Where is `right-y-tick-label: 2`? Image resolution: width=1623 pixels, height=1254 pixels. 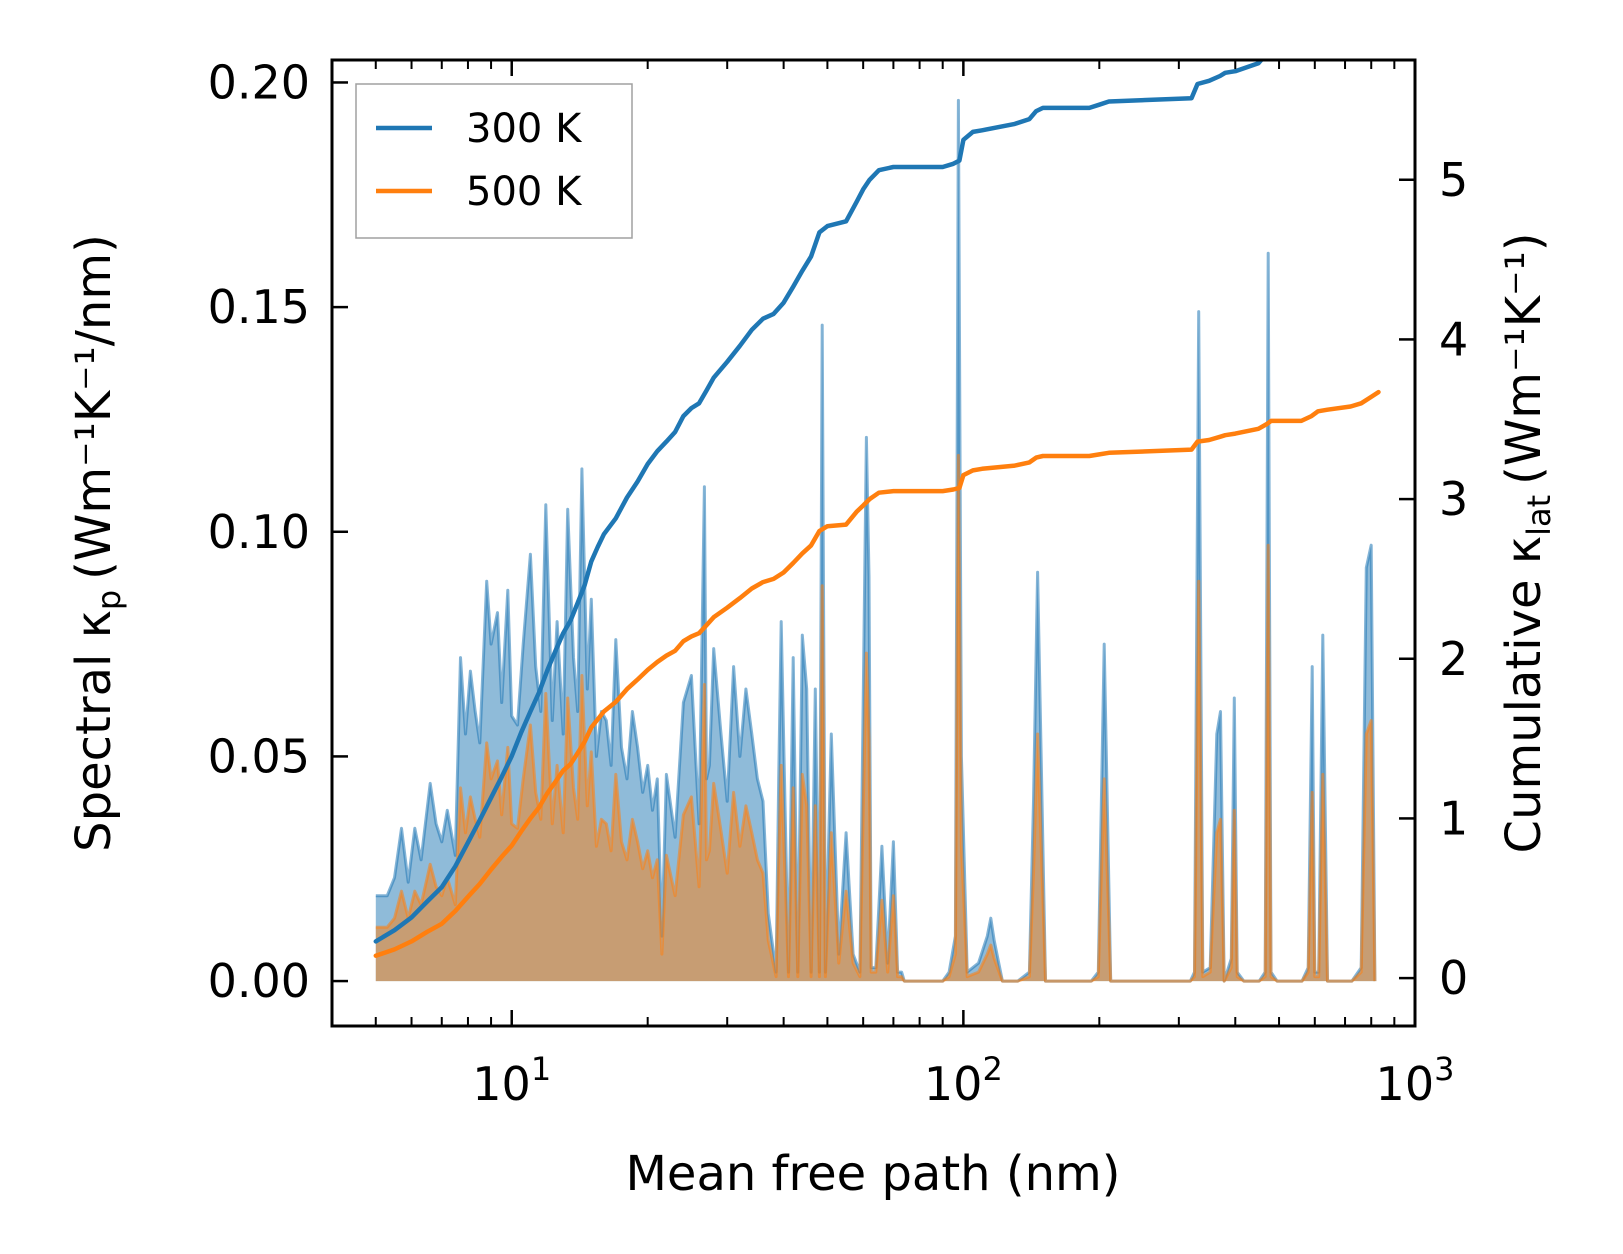
right-y-tick-label: 2 is located at coordinates (1453, 659).